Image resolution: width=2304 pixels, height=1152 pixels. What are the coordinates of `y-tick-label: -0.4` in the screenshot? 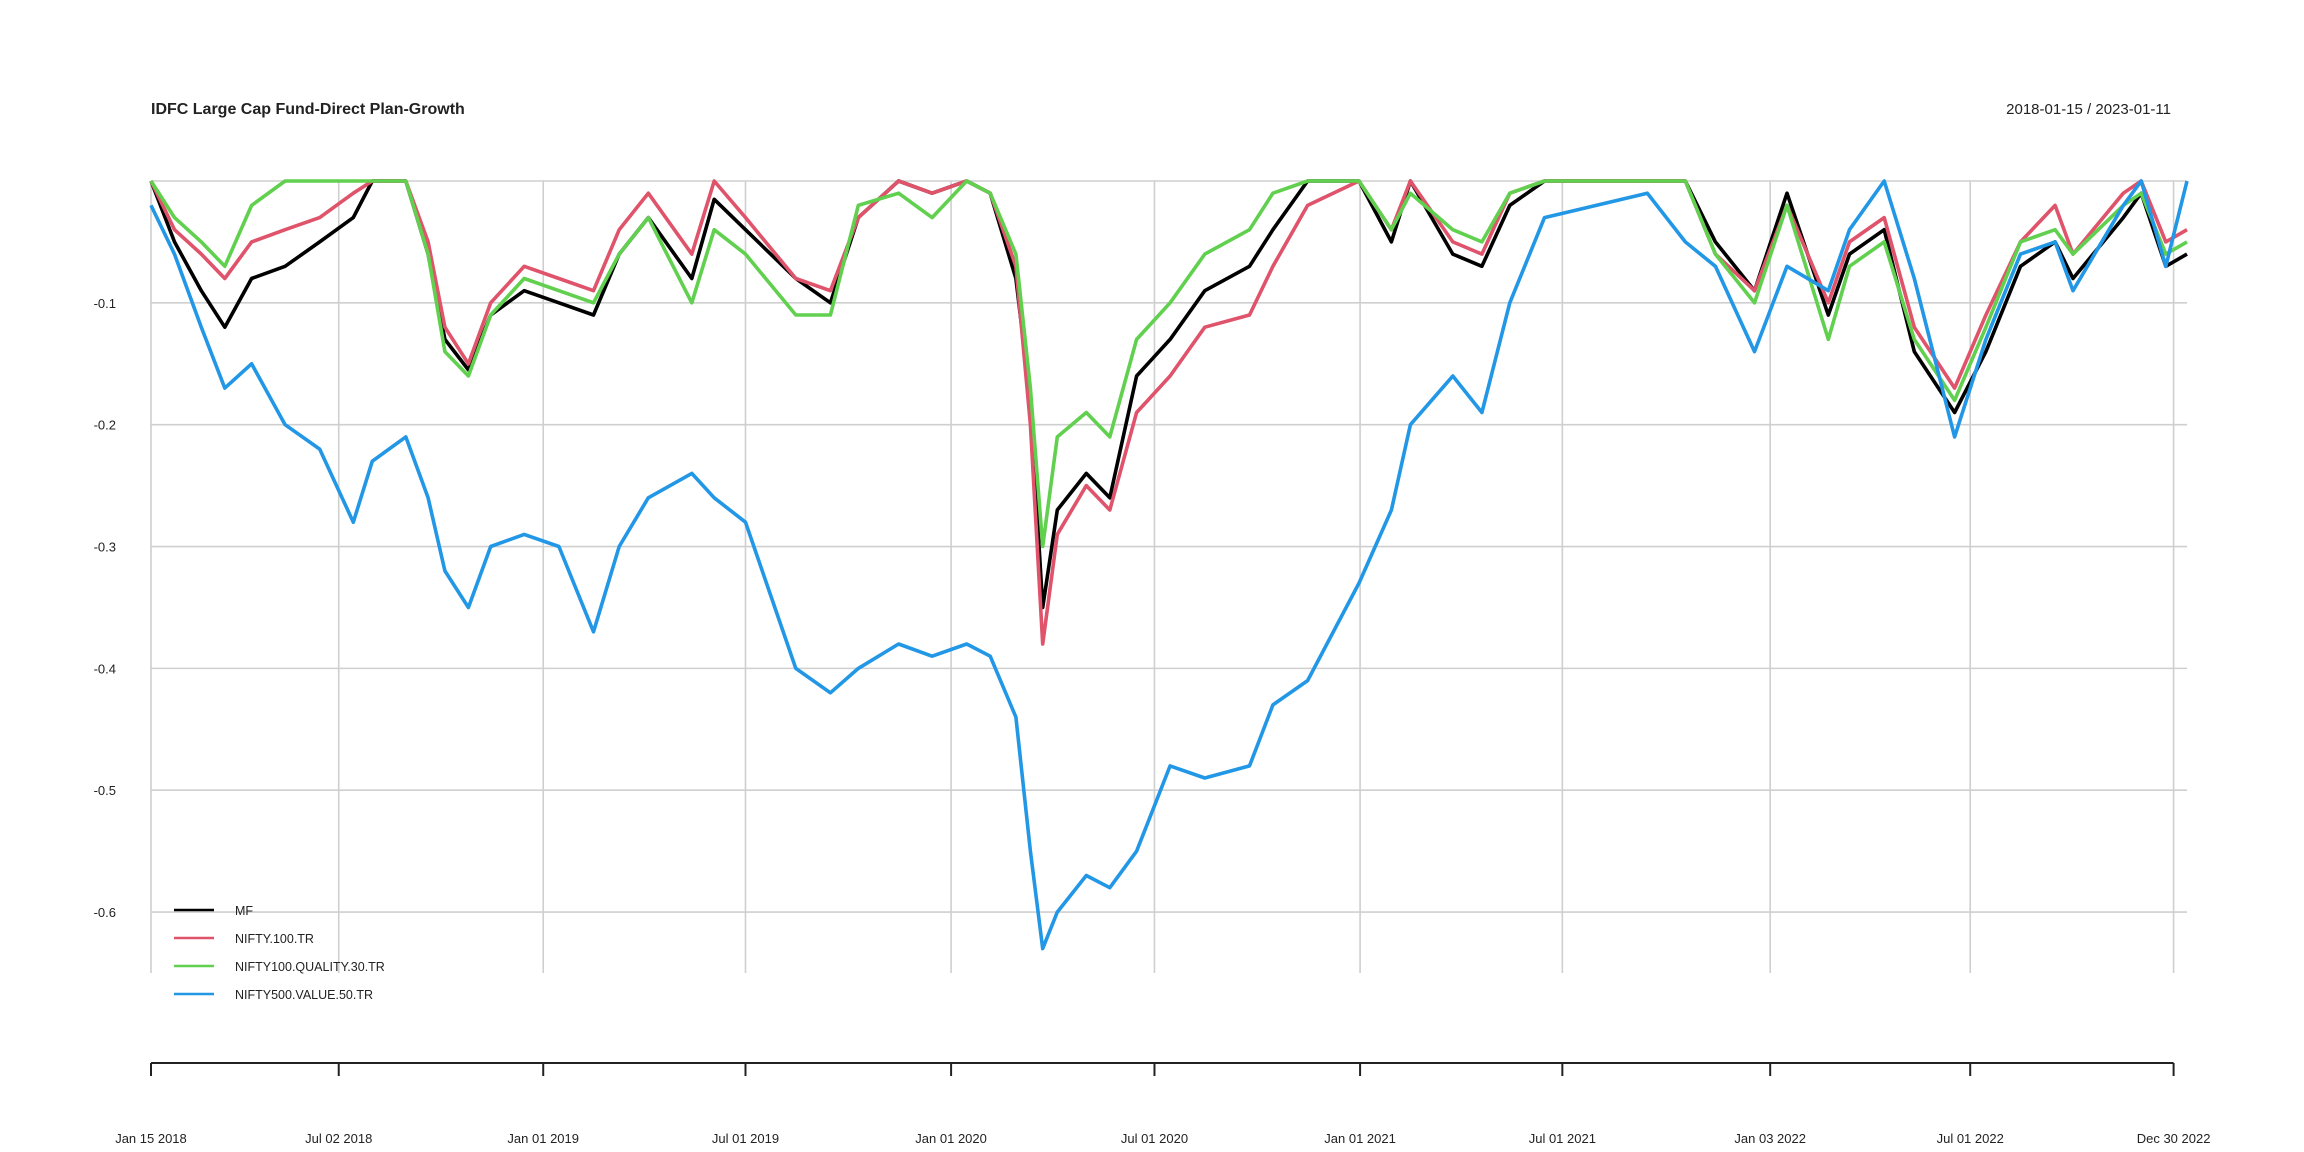 It's located at (105, 668).